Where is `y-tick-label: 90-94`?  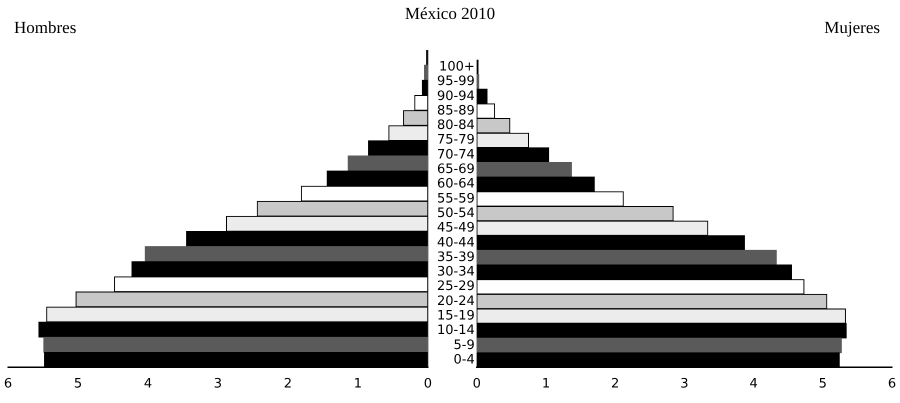 y-tick-label: 90-94 is located at coordinates (455, 96).